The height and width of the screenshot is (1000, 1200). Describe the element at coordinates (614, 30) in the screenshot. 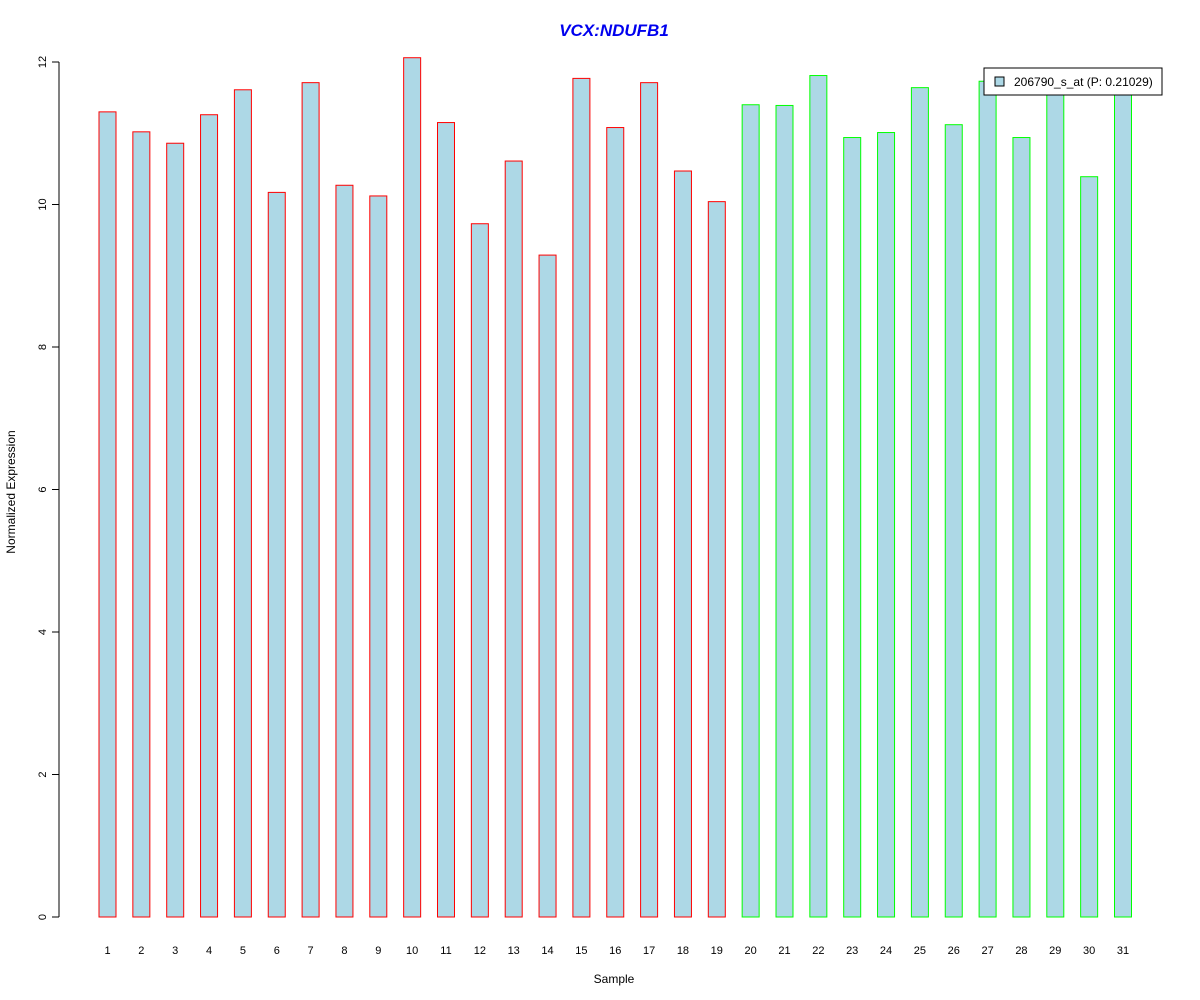

I see `chart-title: VCX:NDUFB1` at that location.